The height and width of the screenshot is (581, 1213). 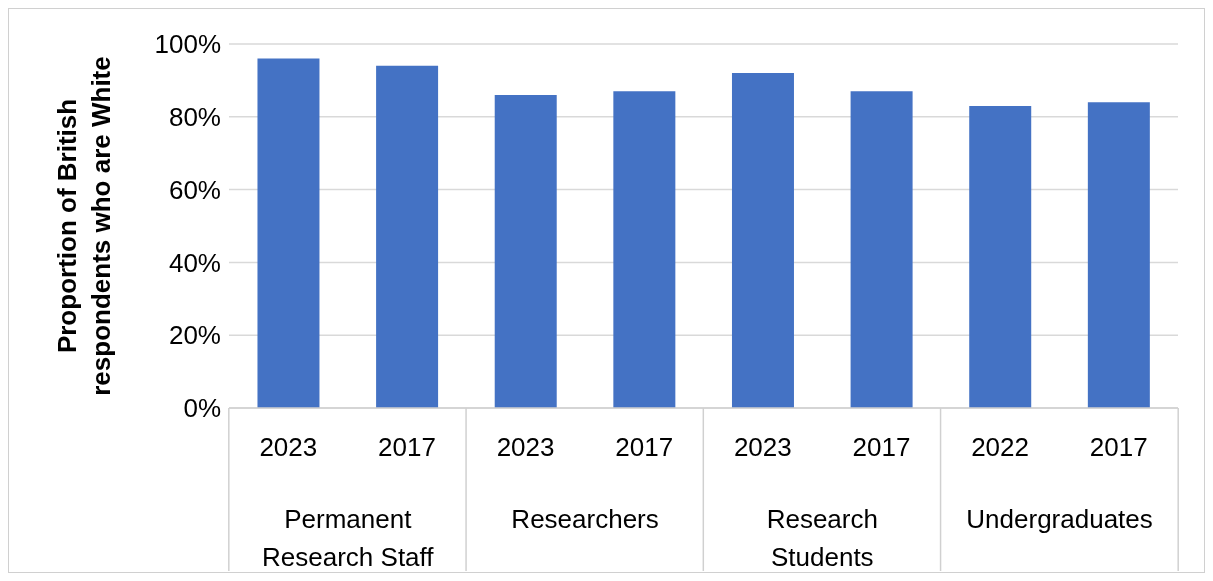 I want to click on y-tick-label: 20%, so click(x=194, y=335).